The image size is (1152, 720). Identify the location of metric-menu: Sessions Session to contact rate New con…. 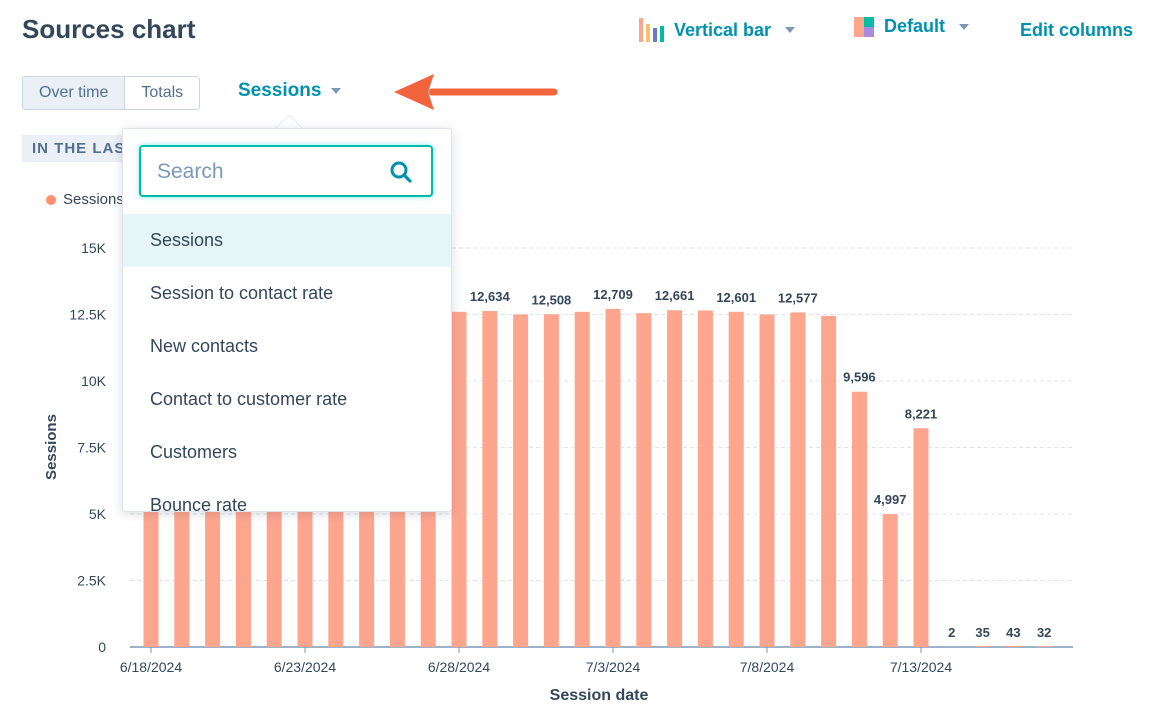
(287, 363).